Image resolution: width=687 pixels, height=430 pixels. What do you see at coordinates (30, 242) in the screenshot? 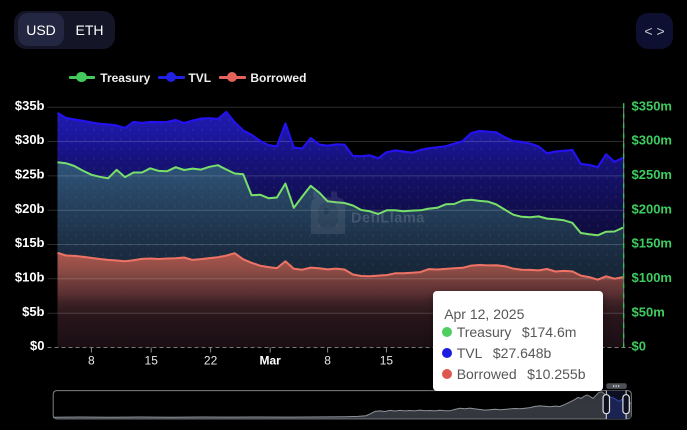
I see `svg-text: $15b` at bounding box center [30, 242].